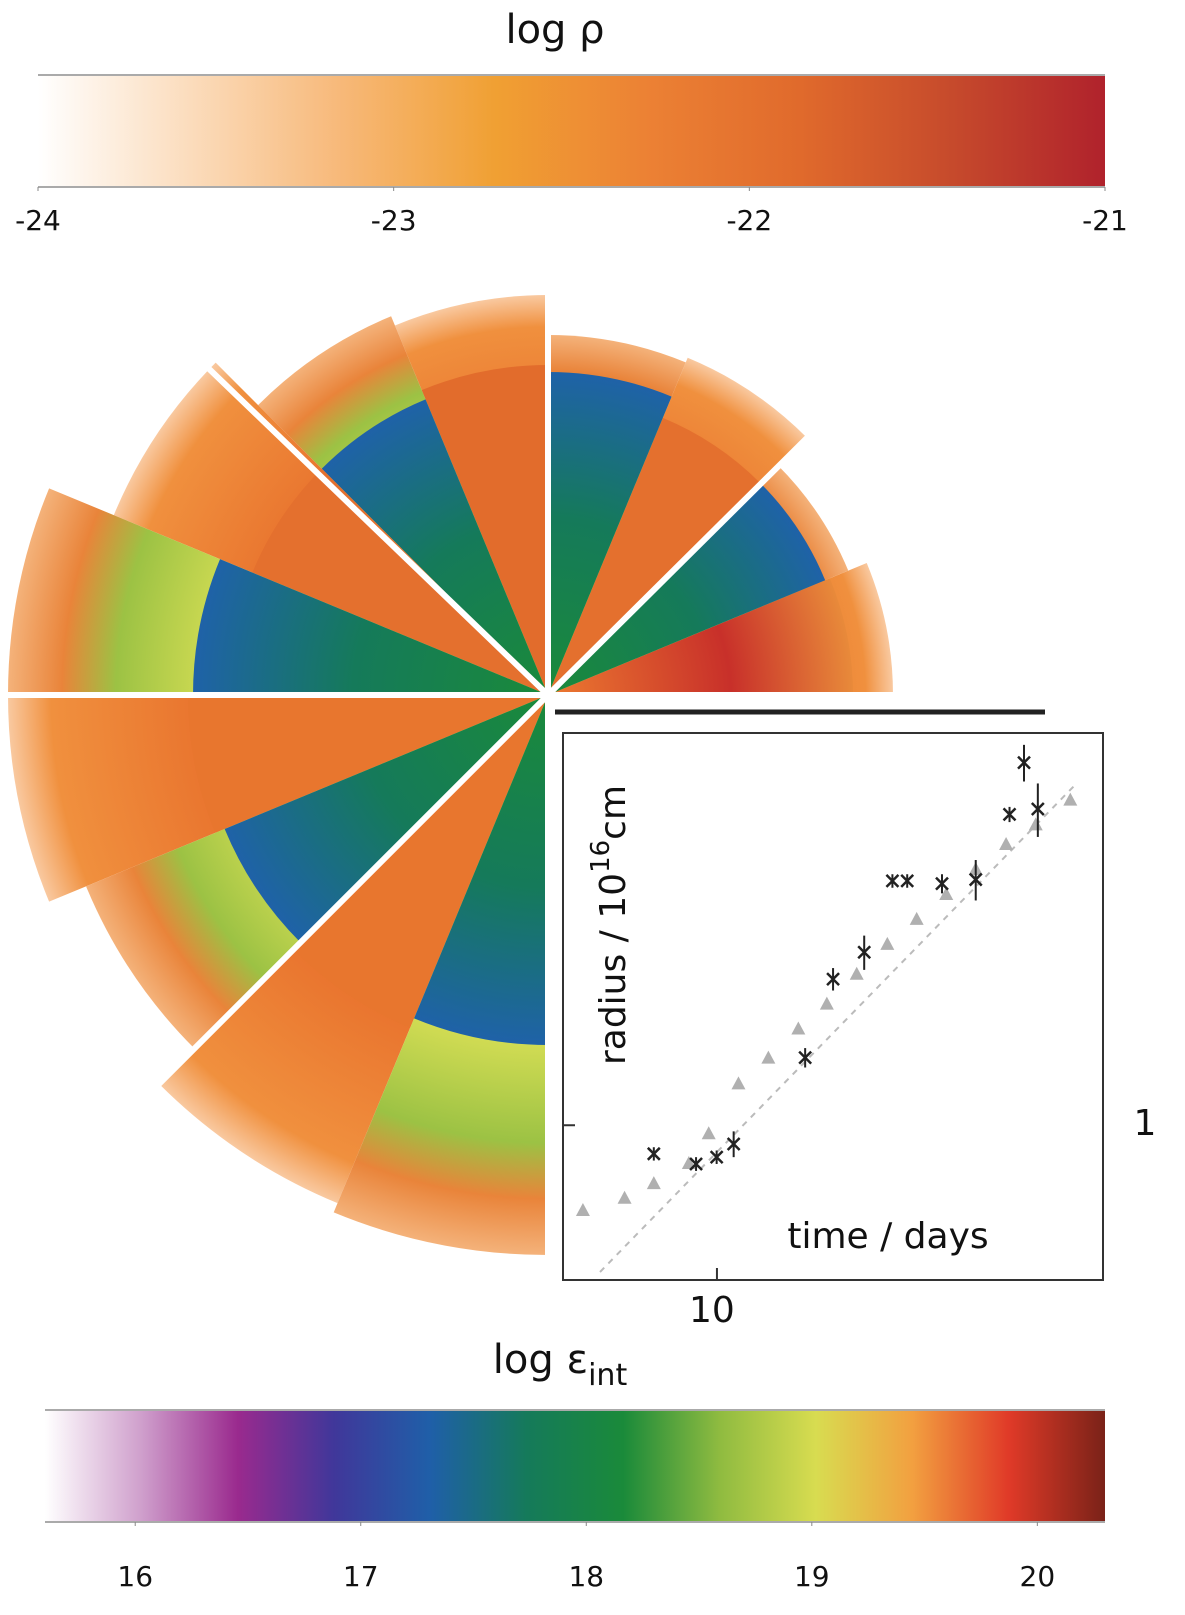 This screenshot has height=1615, width=1185. Describe the element at coordinates (712, 1310) in the screenshot. I see `x-tick-label: 10` at that location.